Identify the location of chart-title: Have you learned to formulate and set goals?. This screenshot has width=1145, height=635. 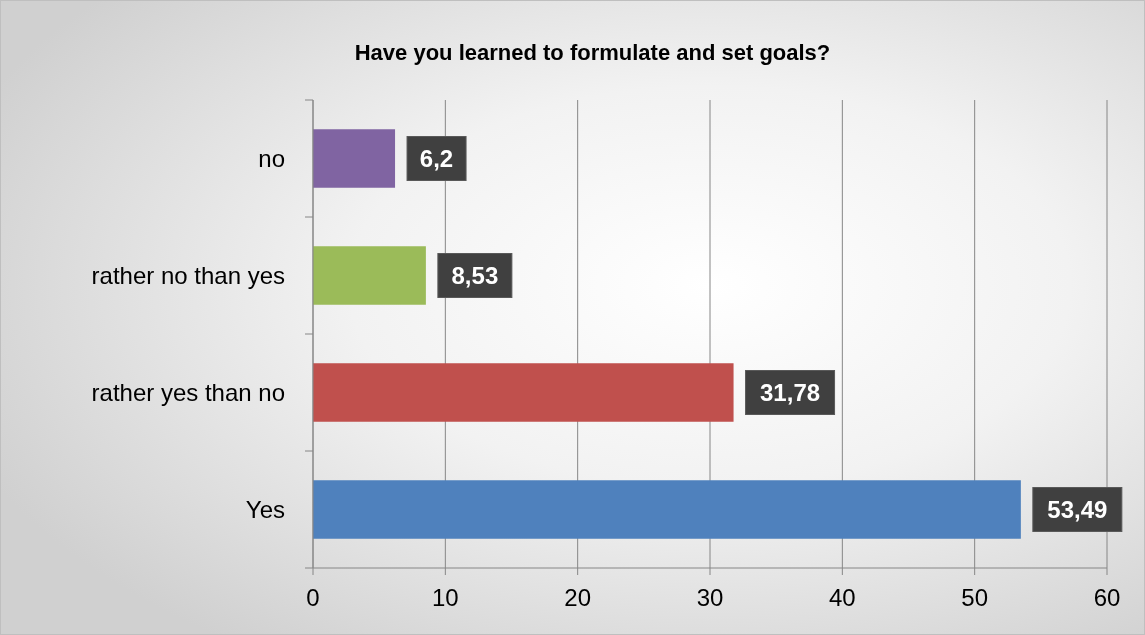
(592, 52).